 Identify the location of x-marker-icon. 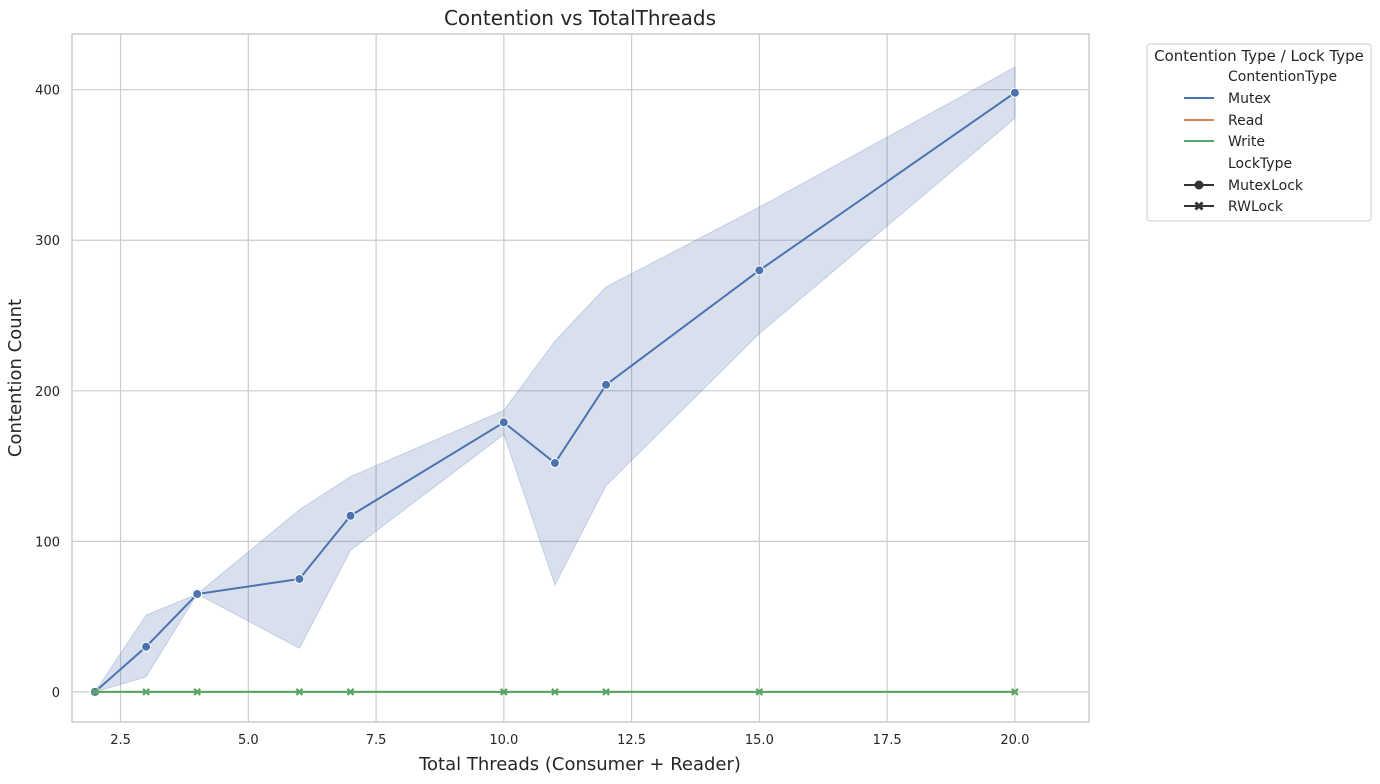
(1199, 206).